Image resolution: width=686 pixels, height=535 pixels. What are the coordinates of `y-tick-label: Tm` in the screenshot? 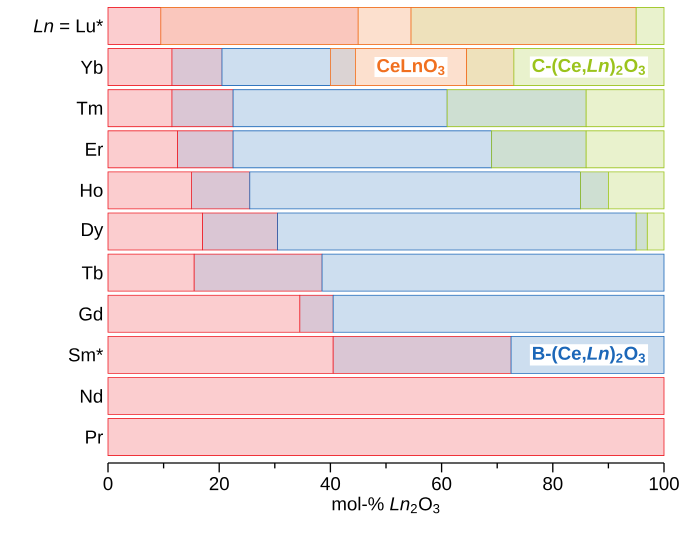 It's located at (89, 108).